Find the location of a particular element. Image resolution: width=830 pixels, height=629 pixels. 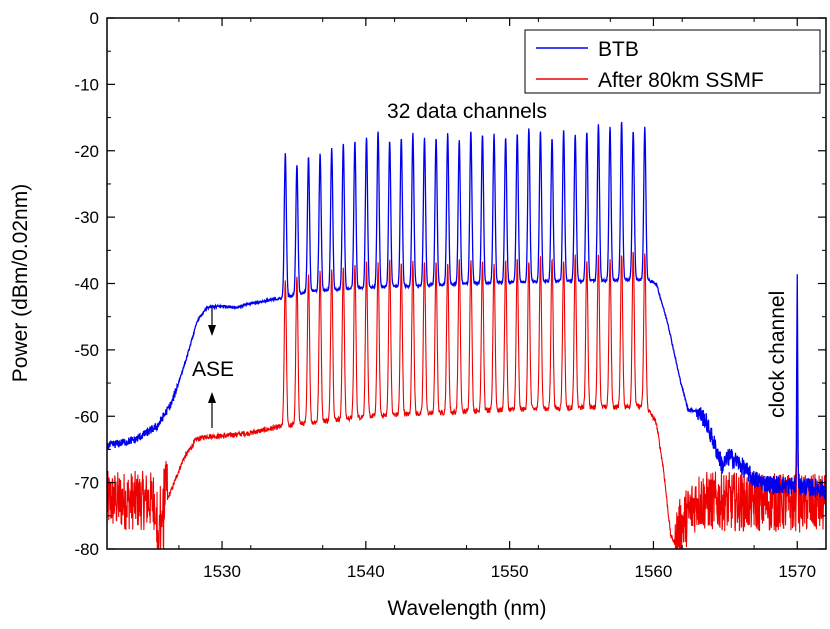

x-tick-label: 1550 is located at coordinates (510, 571).